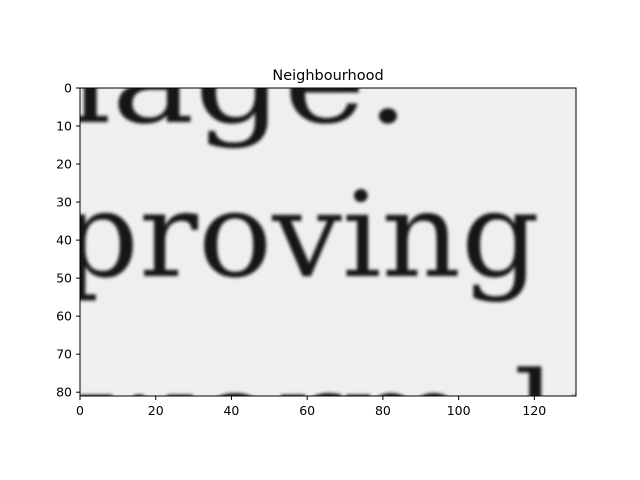 The height and width of the screenshot is (480, 640). Describe the element at coordinates (64, 354) in the screenshot. I see `y-tick-label: 70` at that location.